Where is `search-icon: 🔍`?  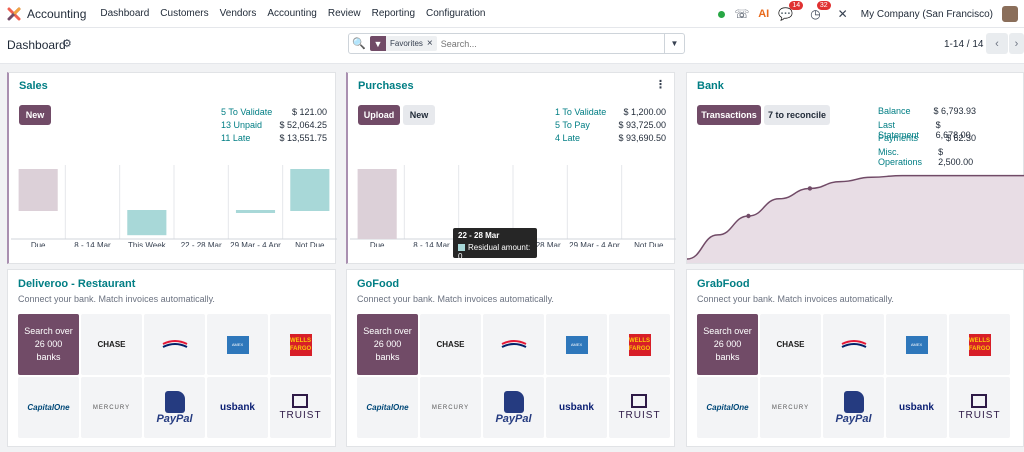
search-icon: 🔍 is located at coordinates (359, 44).